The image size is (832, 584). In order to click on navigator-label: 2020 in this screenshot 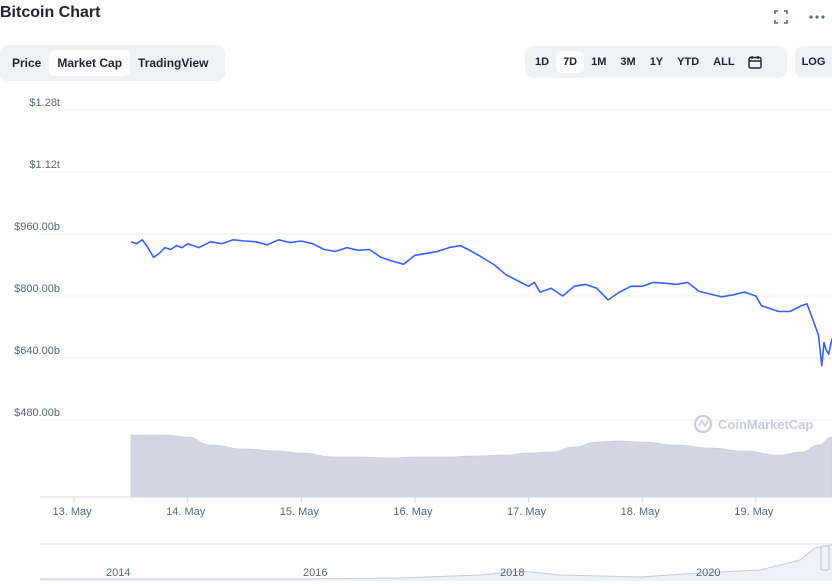, I will do `click(708, 573)`.